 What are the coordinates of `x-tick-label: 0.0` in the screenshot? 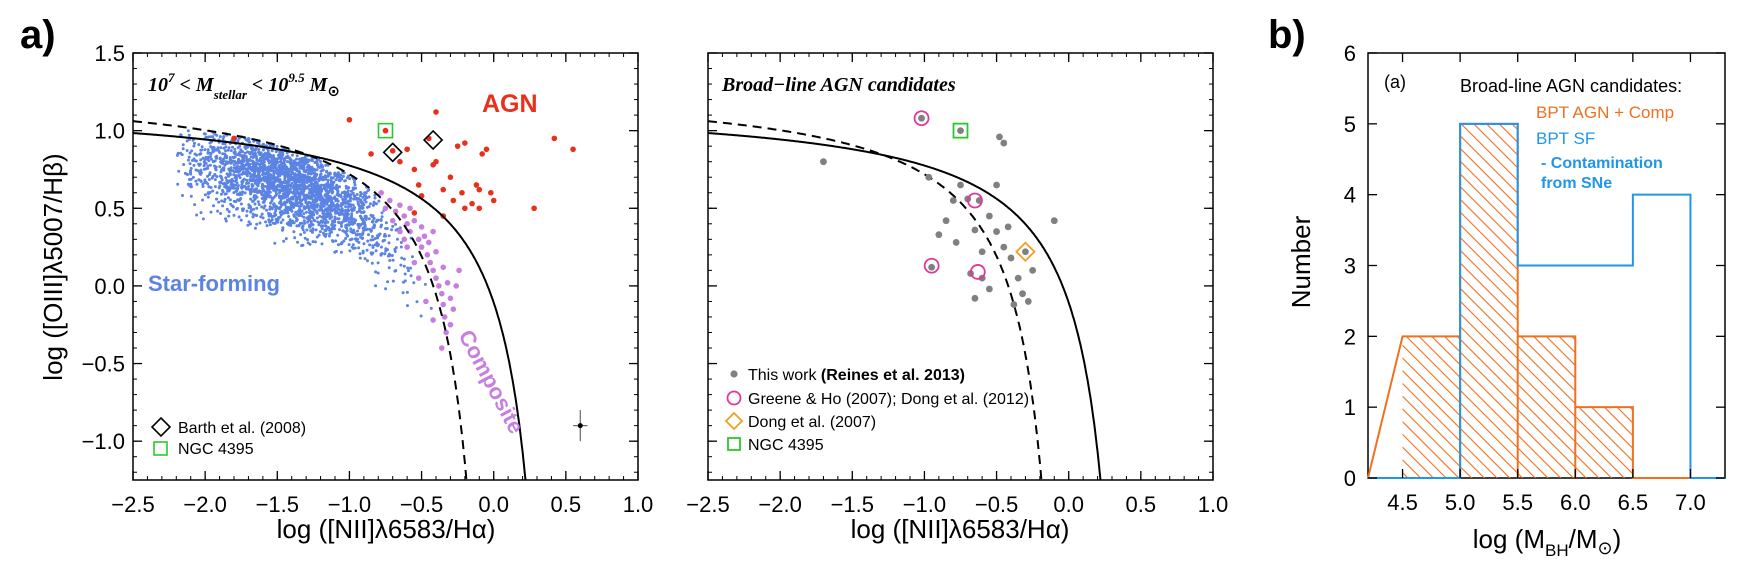 It's located at (493, 504).